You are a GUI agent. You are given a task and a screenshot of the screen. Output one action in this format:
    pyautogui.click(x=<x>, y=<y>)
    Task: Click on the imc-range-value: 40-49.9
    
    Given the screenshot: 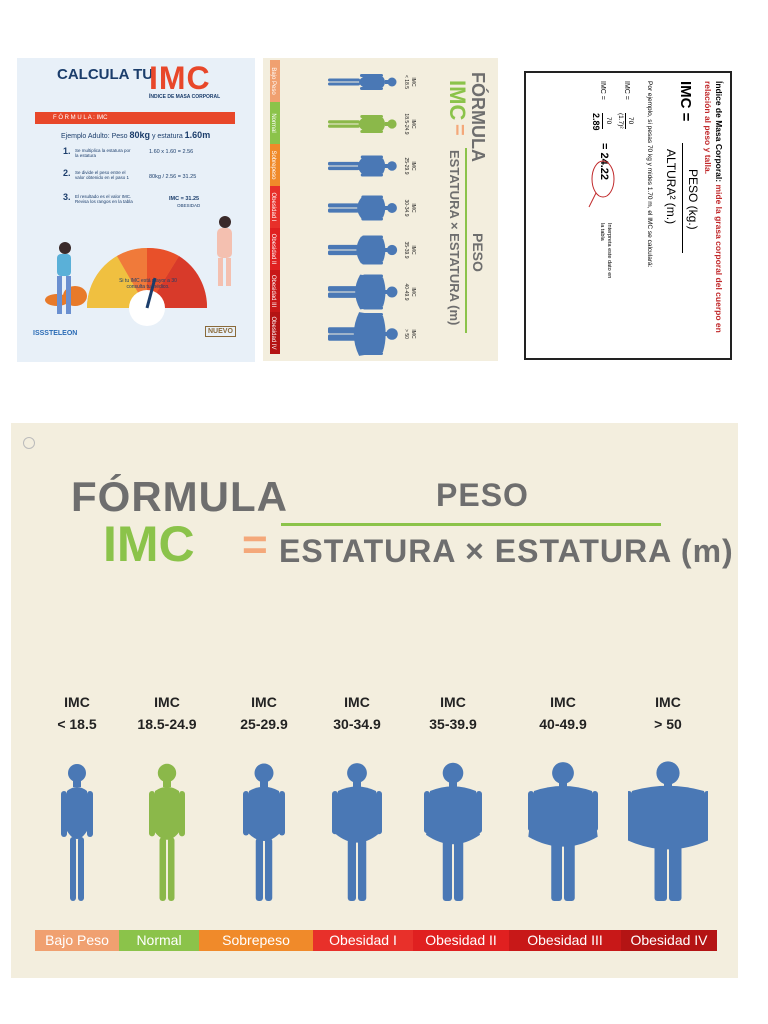 What is the action you would take?
    pyautogui.click(x=563, y=724)
    